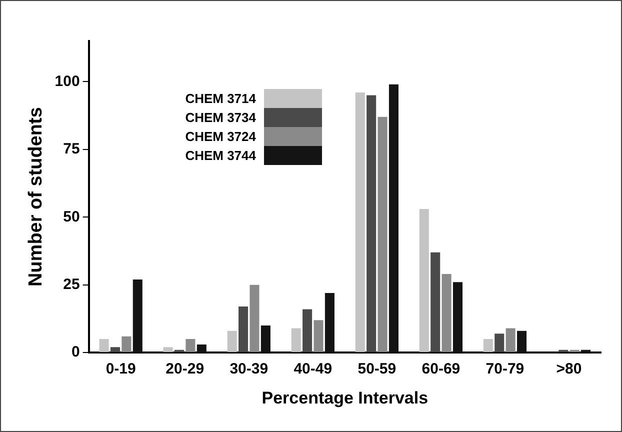 Image resolution: width=622 pixels, height=432 pixels. I want to click on y-tick-label: 25, so click(71, 284).